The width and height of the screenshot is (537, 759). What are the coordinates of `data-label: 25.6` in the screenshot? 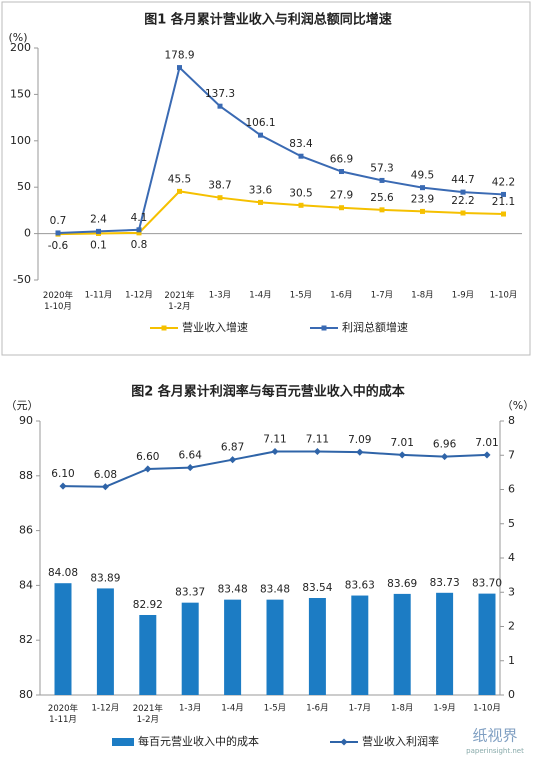 It's located at (382, 198).